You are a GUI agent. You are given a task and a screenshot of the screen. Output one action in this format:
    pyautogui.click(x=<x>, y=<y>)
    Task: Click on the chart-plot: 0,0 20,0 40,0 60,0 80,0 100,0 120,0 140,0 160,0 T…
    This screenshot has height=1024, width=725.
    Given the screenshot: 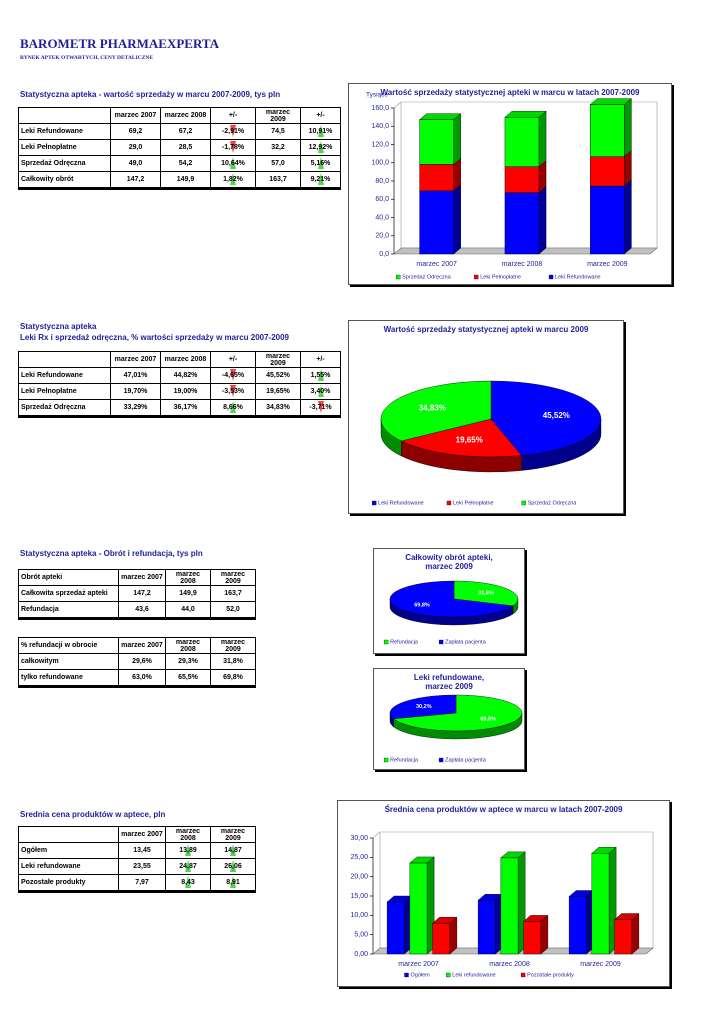 What is the action you would take?
    pyautogui.click(x=512, y=186)
    